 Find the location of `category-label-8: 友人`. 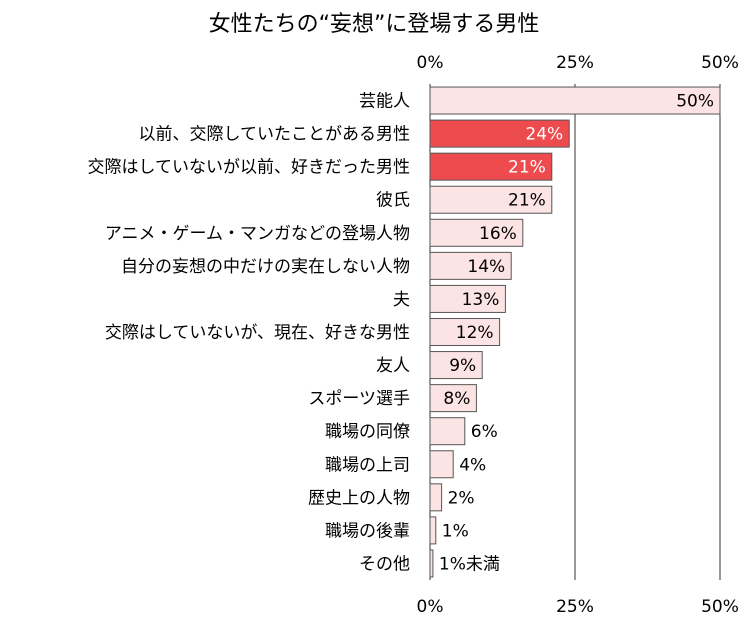

category-label-8: 友人 is located at coordinates (393, 366).